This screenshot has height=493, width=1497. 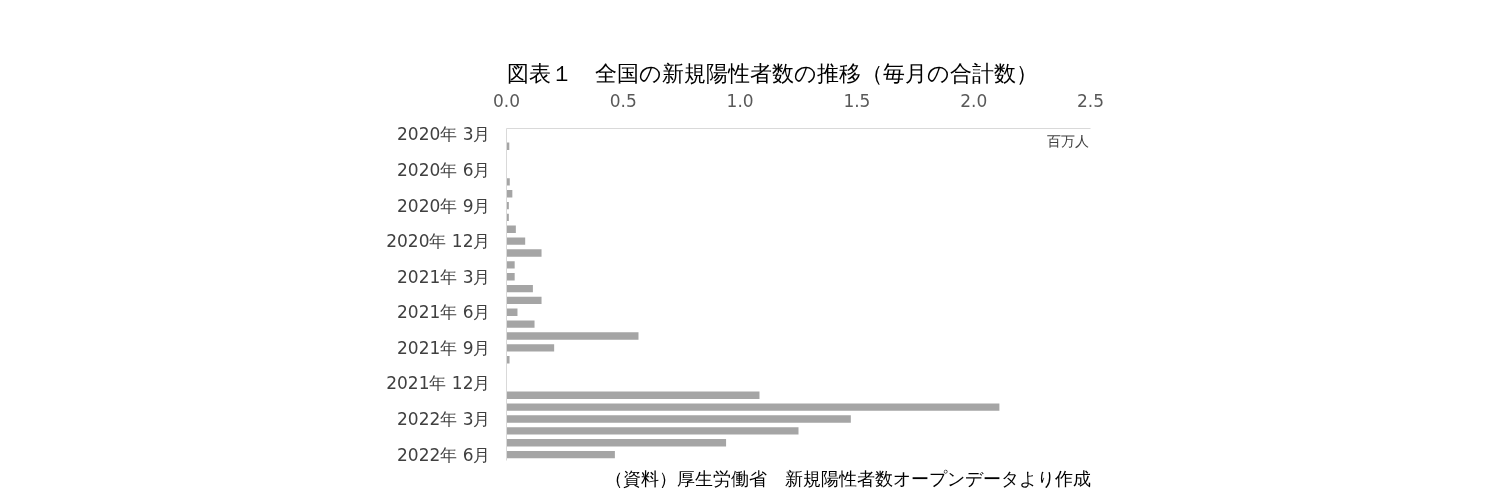 What do you see at coordinates (444, 419) in the screenshot?
I see `y-tick-label: 2022年 3月` at bounding box center [444, 419].